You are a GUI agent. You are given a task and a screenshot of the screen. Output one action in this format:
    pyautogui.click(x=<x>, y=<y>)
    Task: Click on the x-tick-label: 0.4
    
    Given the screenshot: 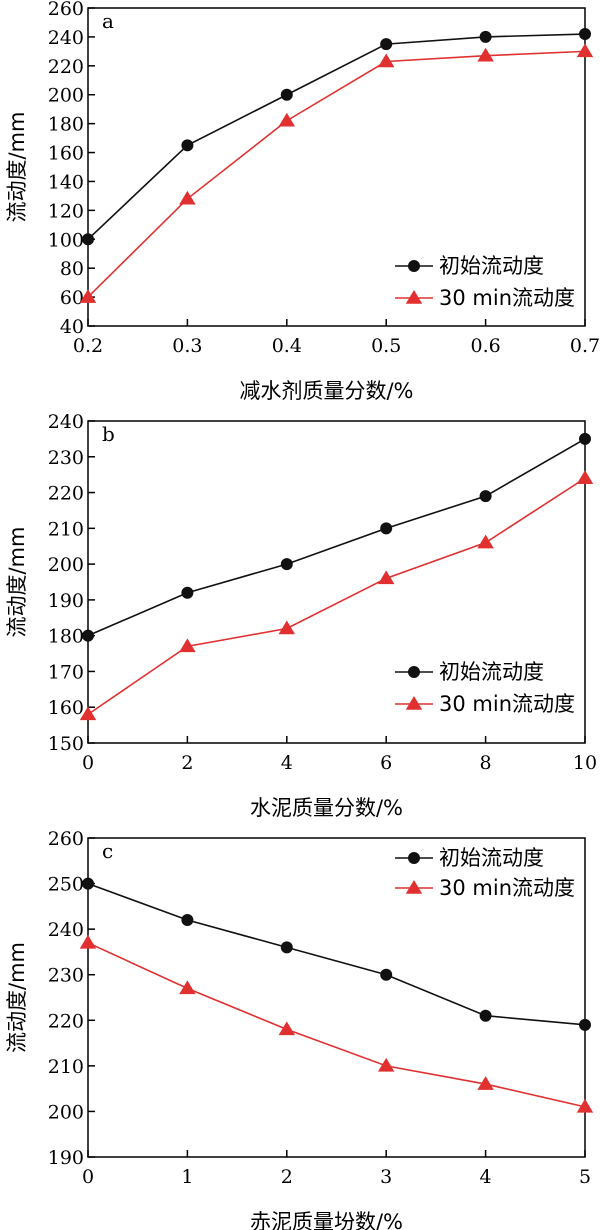 What is the action you would take?
    pyautogui.click(x=287, y=346)
    